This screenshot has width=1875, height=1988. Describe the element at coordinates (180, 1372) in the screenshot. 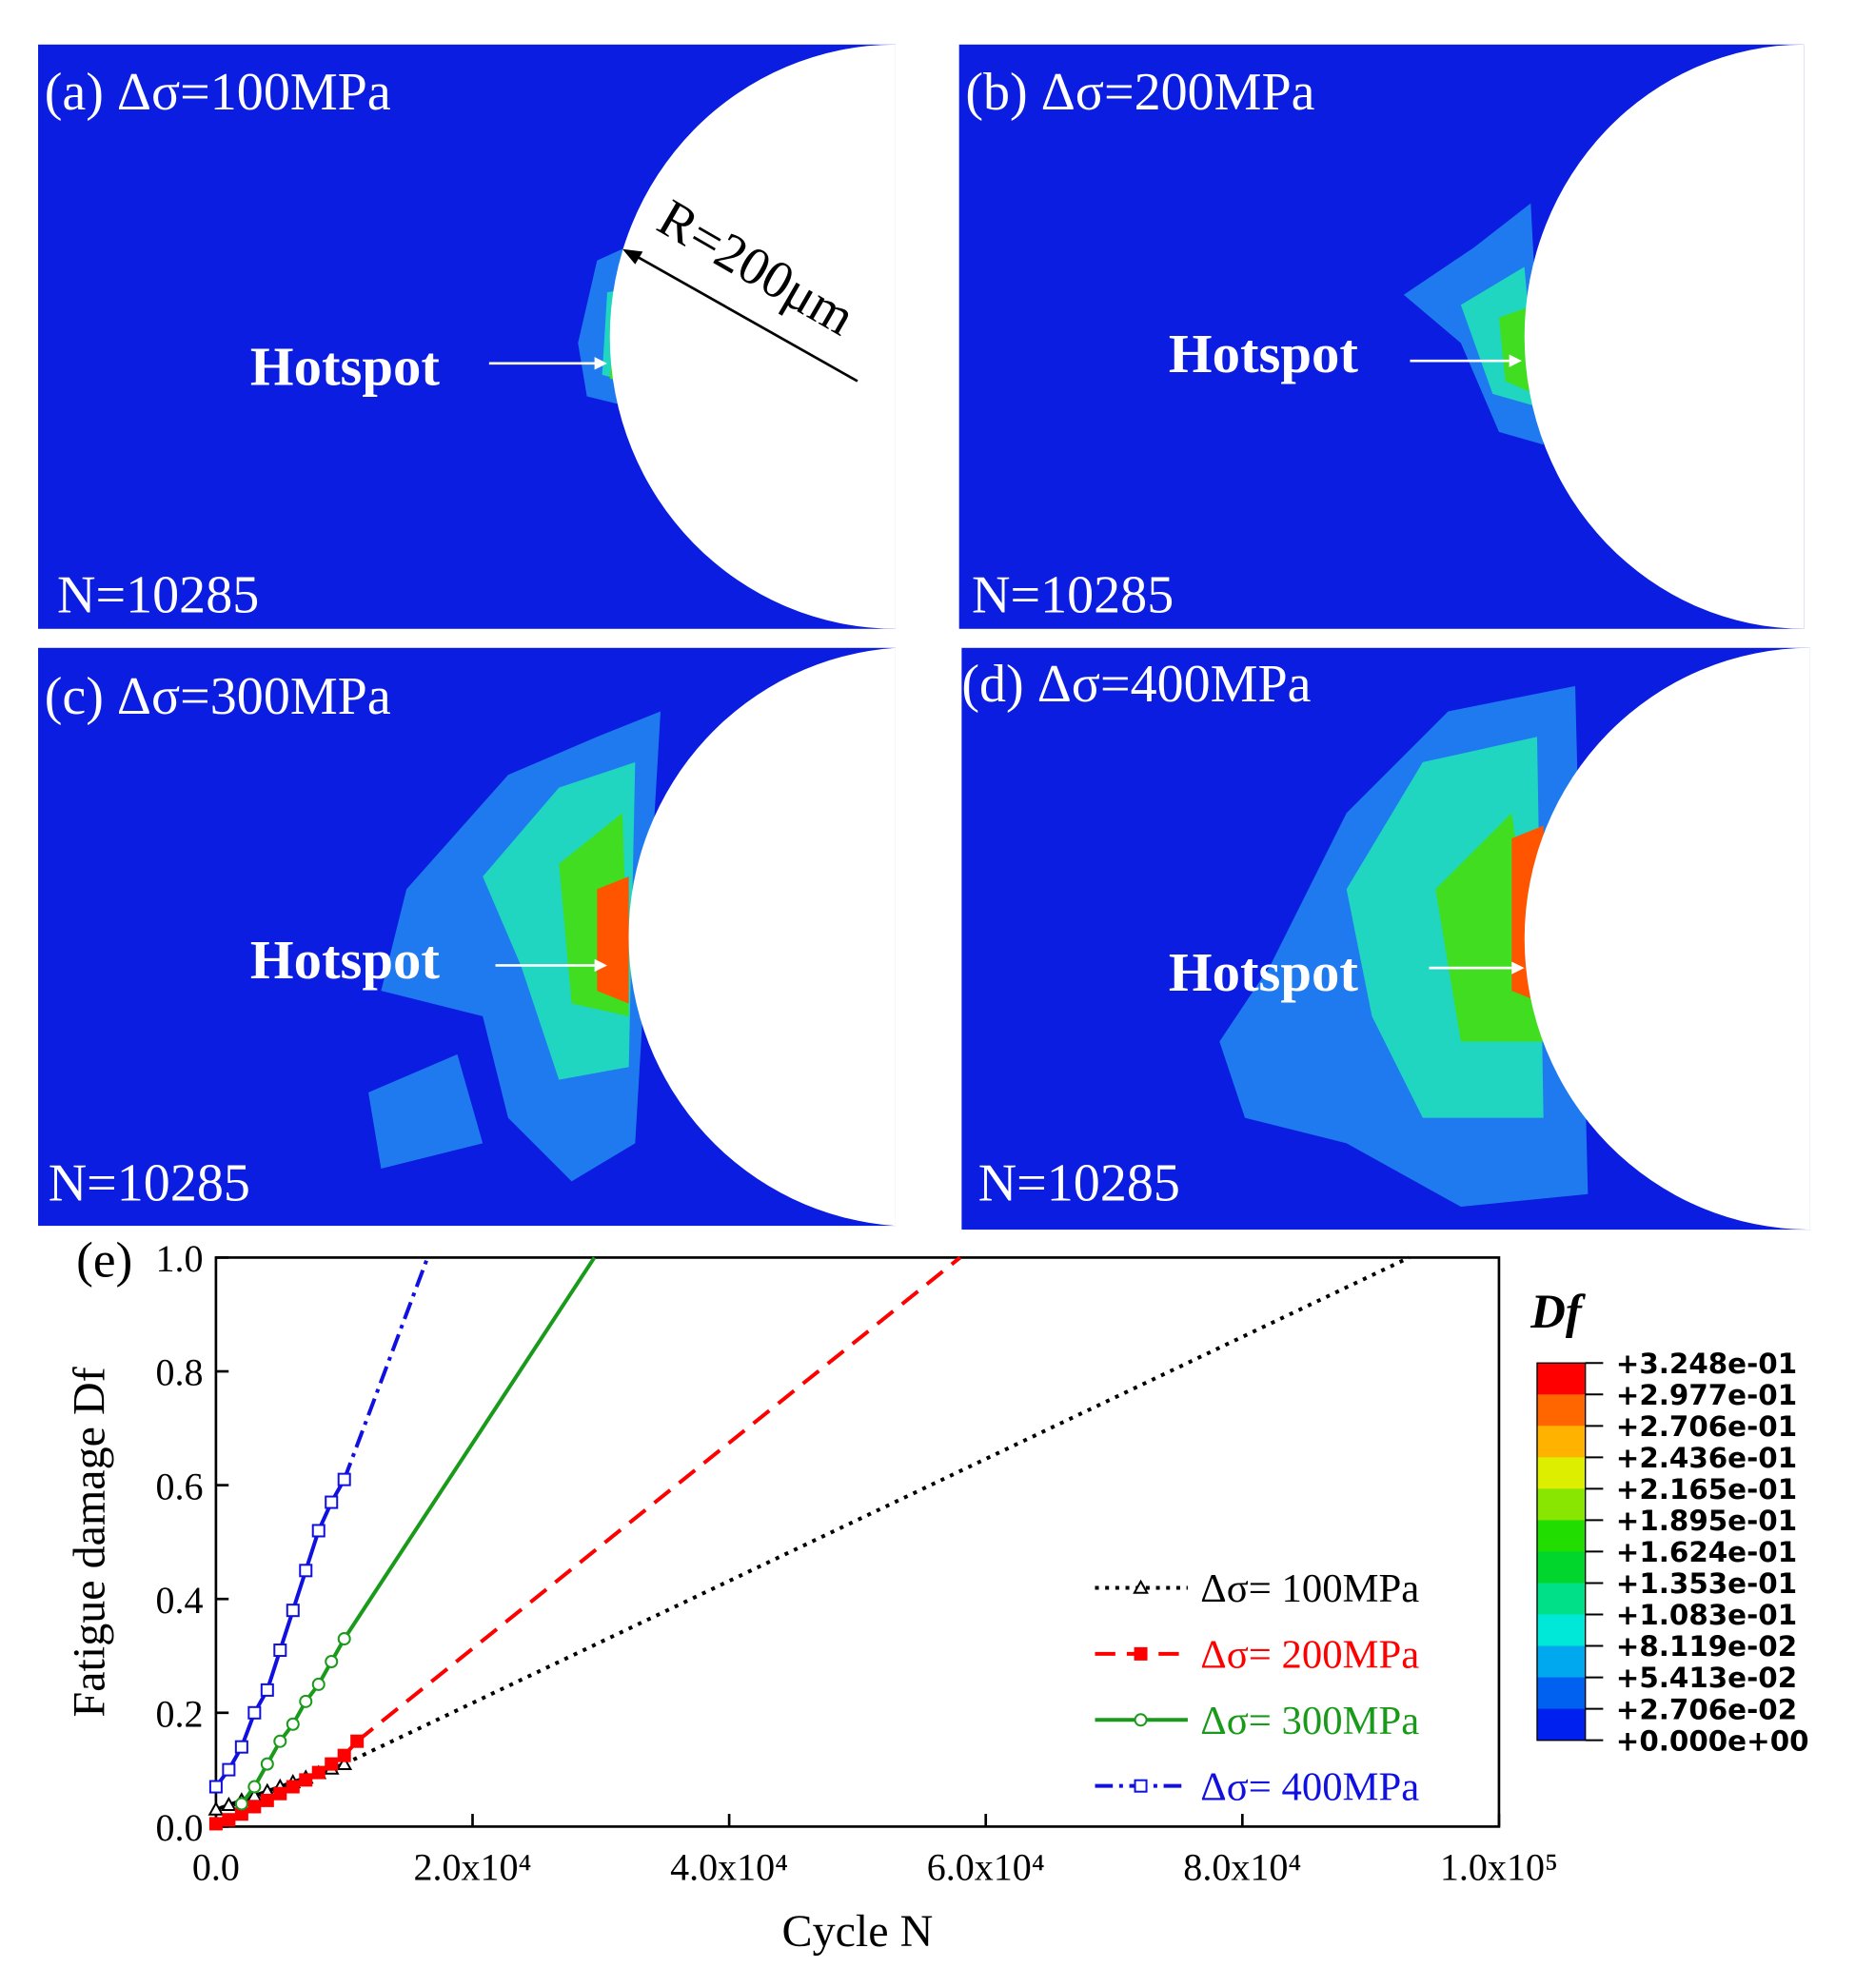

I see `y-tick-label: 0.8` at that location.